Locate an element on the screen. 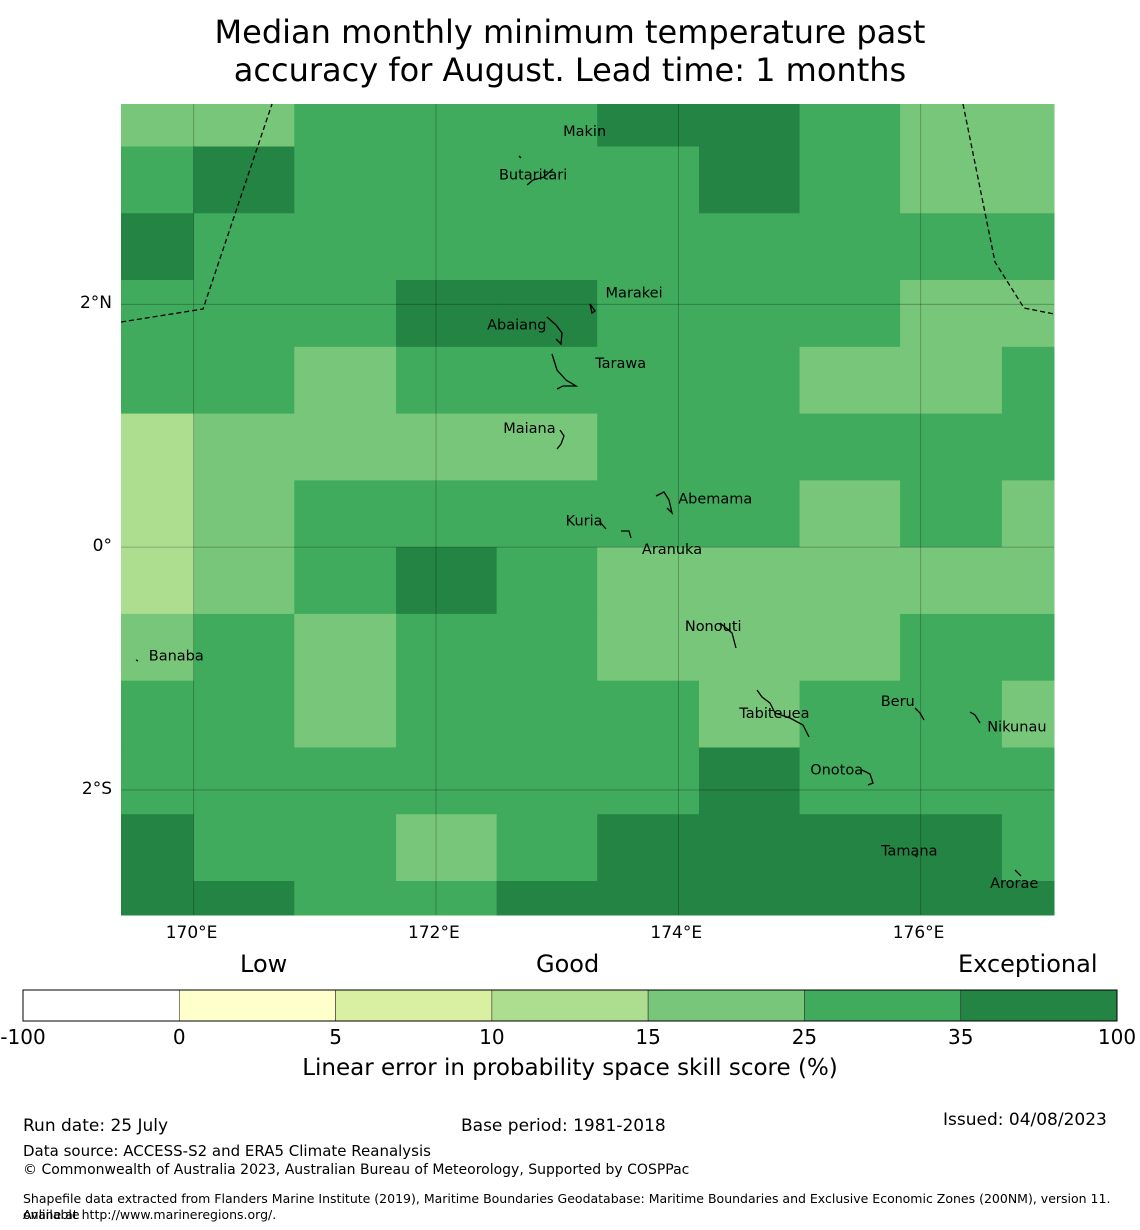 This screenshot has height=1230, width=1140. island-abemama is located at coordinates (664, 503).